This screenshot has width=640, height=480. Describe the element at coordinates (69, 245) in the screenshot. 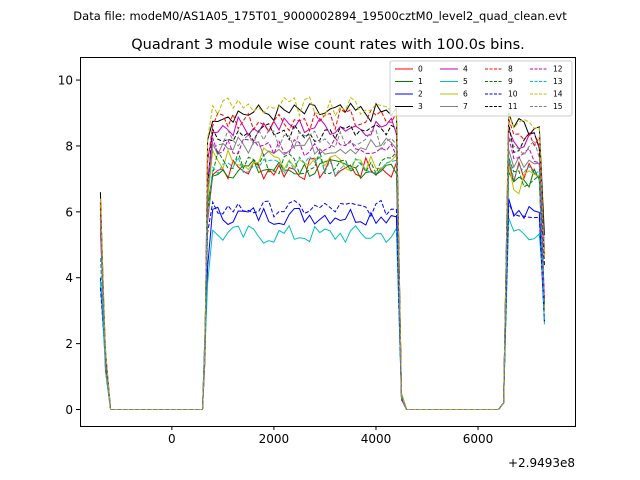

I see `y-axis: 0 2 4 6 8 10` at that location.